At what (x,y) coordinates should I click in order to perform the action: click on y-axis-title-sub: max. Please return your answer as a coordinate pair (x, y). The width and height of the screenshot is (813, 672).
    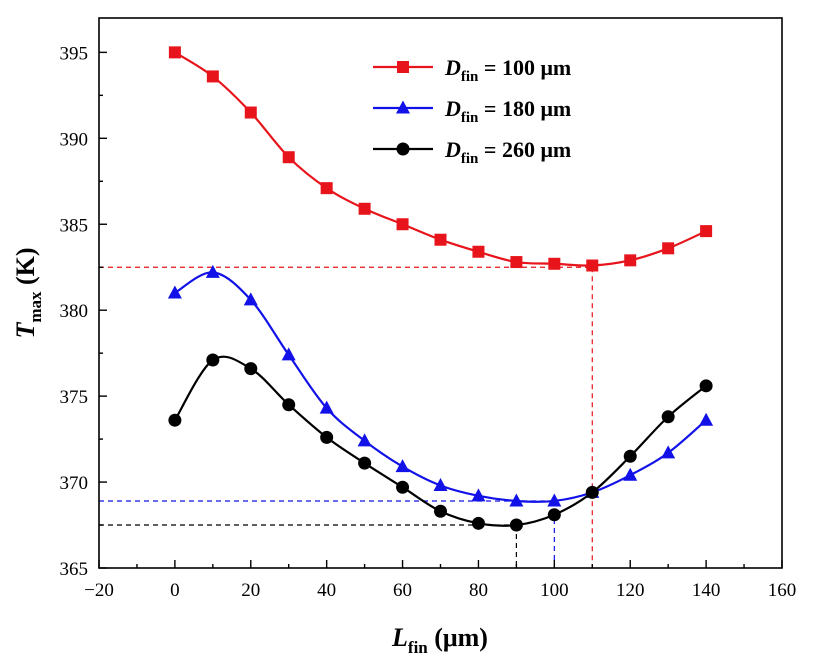
    Looking at the image, I should click on (35, 307).